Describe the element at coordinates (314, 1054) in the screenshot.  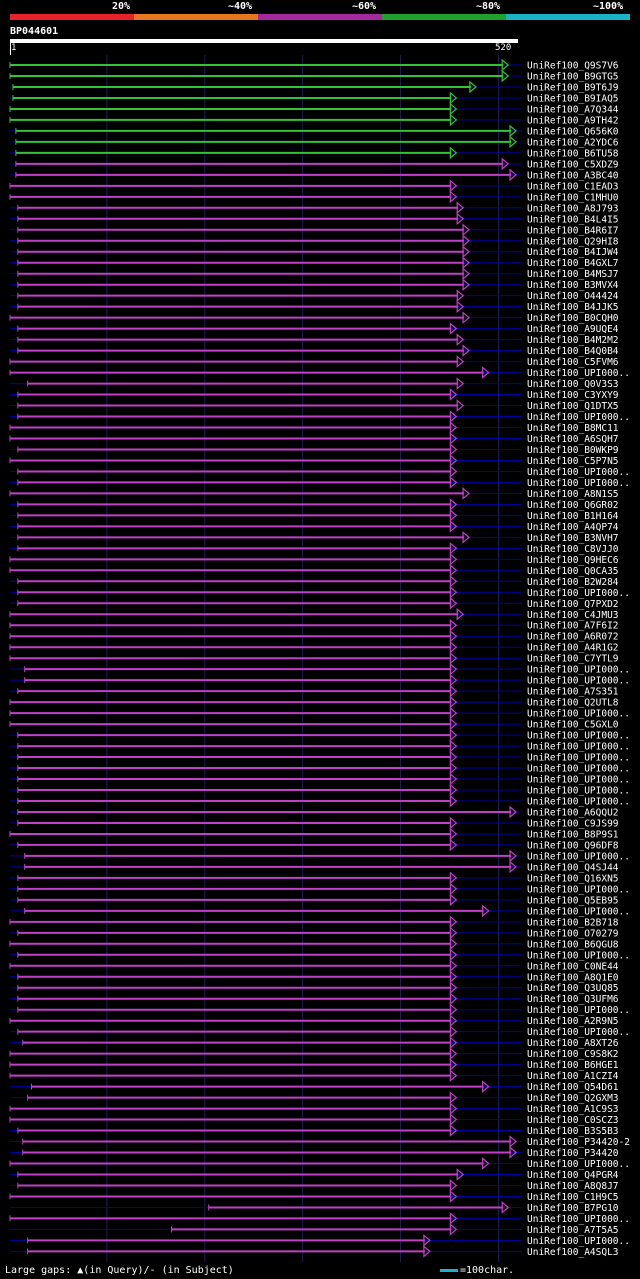
I see `hit-row: UniRef100_C9S8K2` at that location.